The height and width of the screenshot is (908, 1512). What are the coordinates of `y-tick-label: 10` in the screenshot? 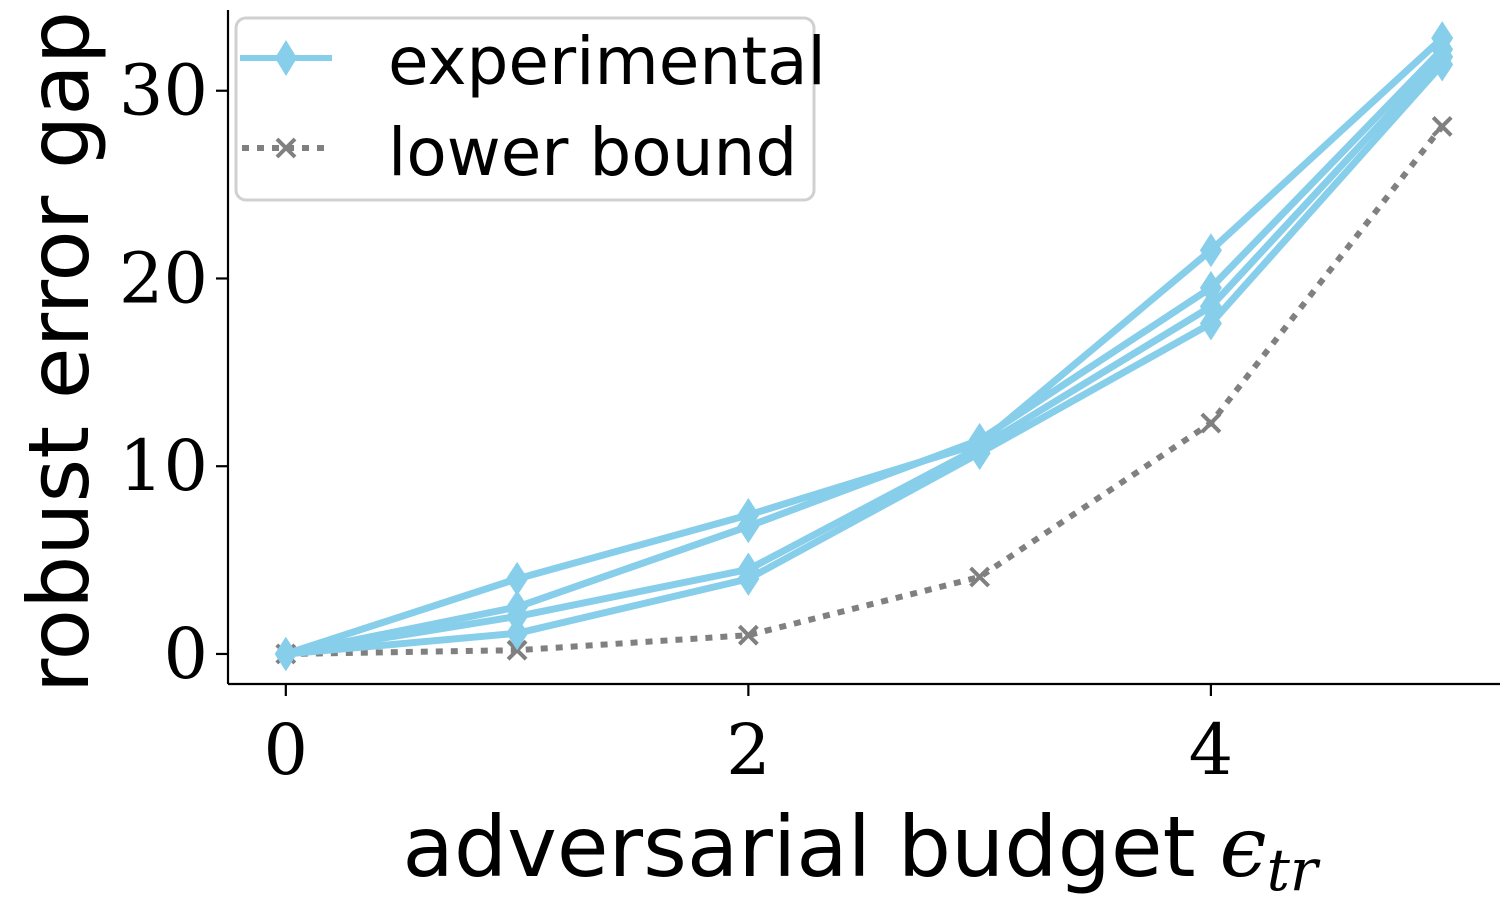 It's located at (163, 466).